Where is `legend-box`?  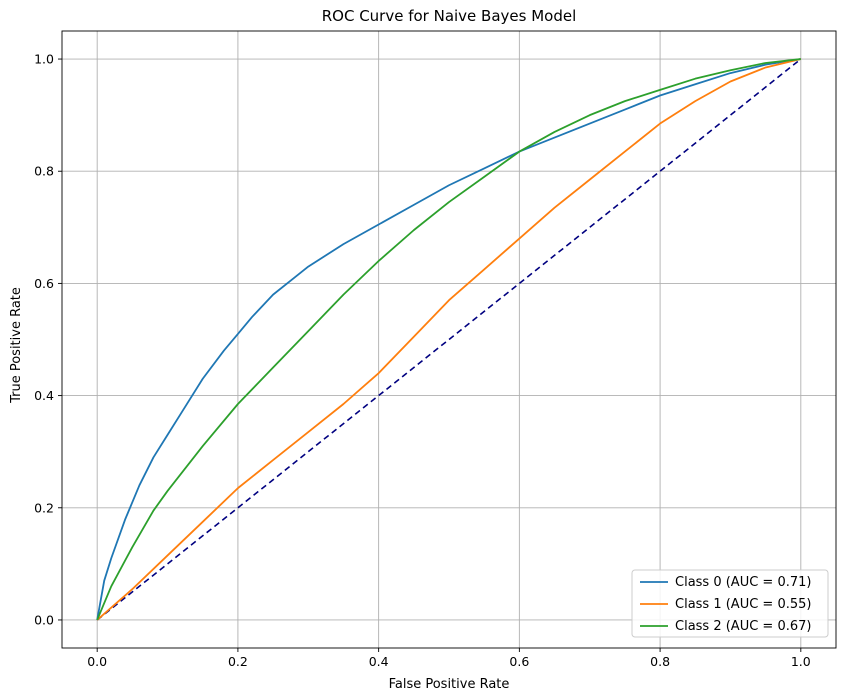 legend-box is located at coordinates (730, 603).